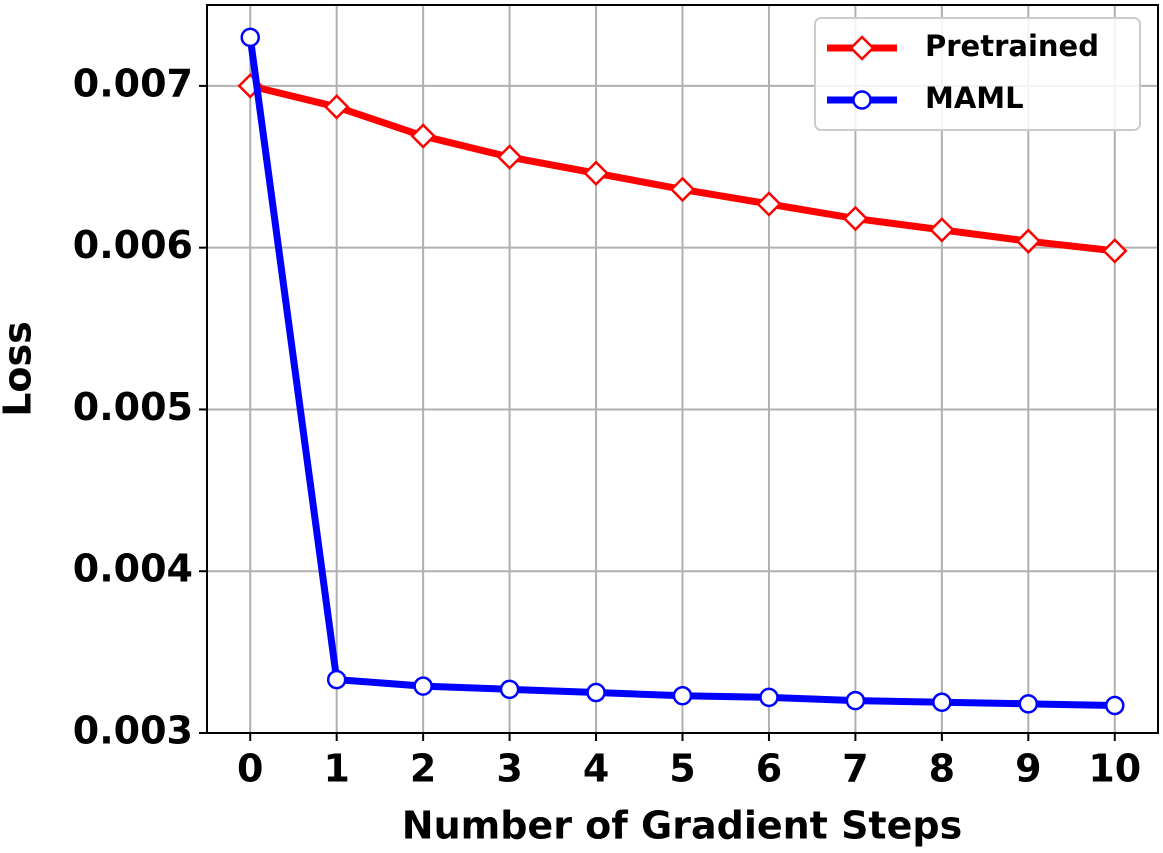 The height and width of the screenshot is (853, 1163). What do you see at coordinates (133, 731) in the screenshot?
I see `y-tick-label: 0.003` at bounding box center [133, 731].